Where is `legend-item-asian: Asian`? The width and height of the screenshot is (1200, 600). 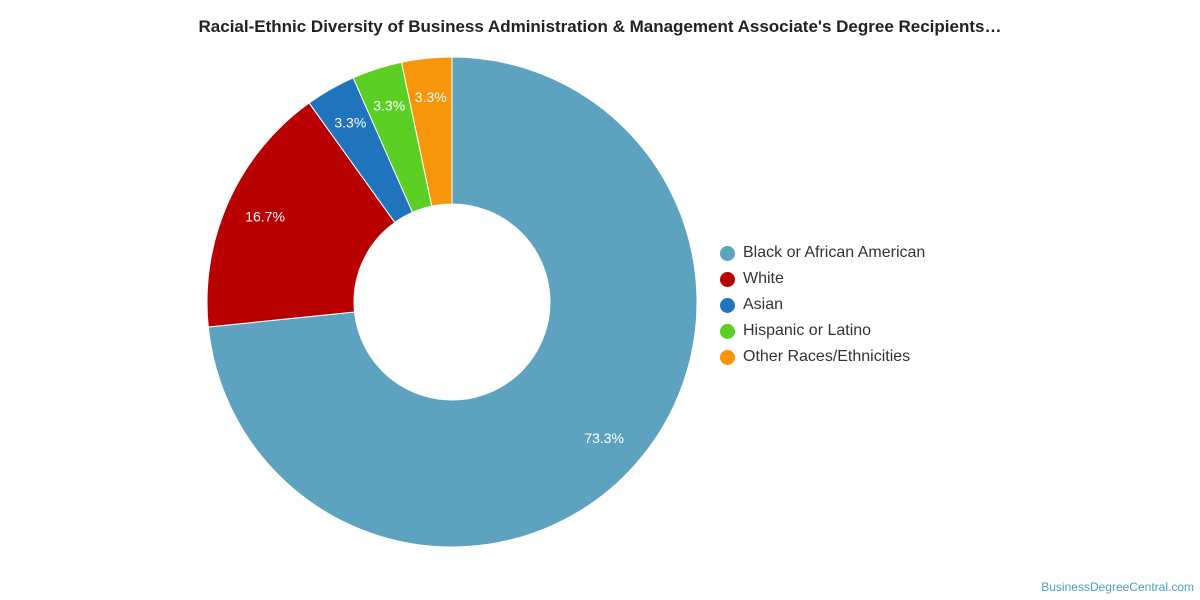 legend-item-asian: Asian is located at coordinates (822, 305).